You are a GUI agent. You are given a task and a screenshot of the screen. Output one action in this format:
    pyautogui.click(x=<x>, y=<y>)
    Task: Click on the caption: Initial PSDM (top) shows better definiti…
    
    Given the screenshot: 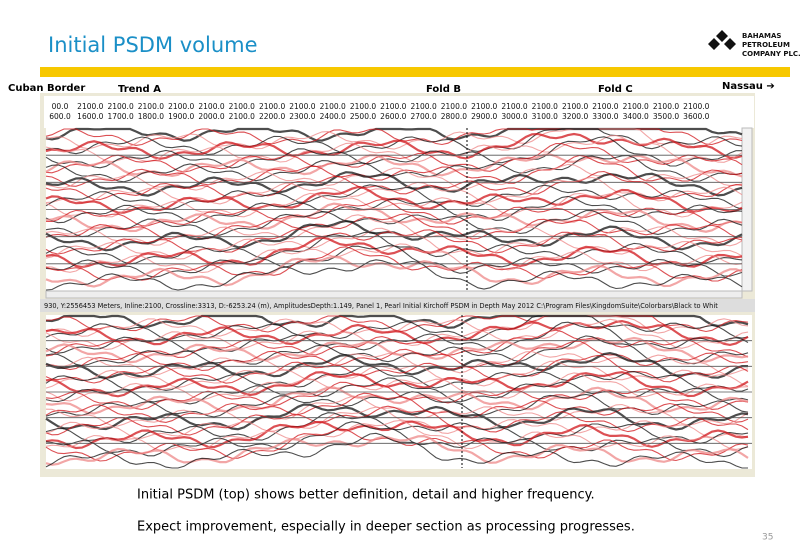 What is the action you would take?
    pyautogui.click(x=366, y=495)
    